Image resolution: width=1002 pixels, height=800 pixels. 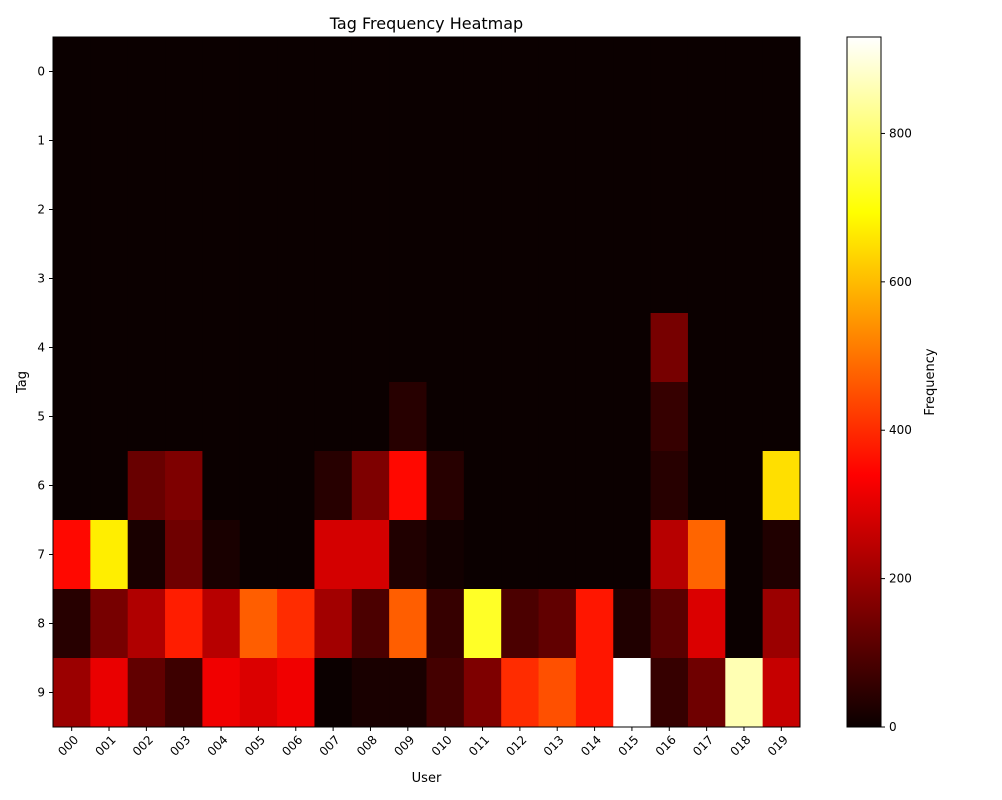 What do you see at coordinates (479, 746) in the screenshot?
I see `x-tick-label: 011` at bounding box center [479, 746].